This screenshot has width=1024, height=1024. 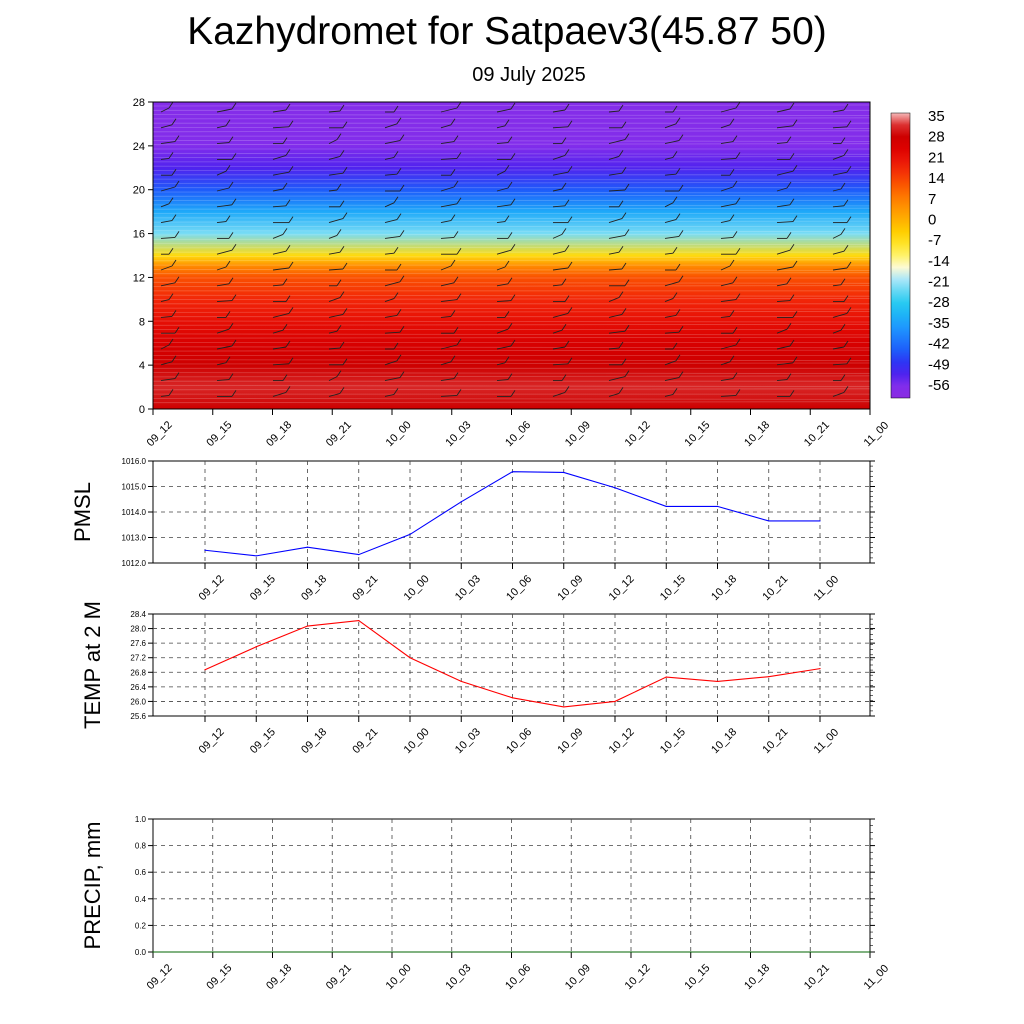 I want to click on y-tick-label: 1012.0, so click(x=134, y=563).